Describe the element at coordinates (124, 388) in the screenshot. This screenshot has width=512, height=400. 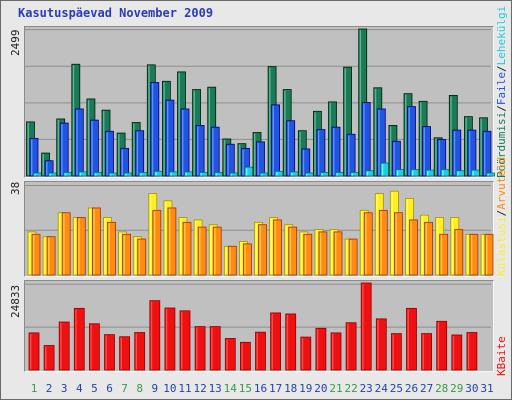
I see `x-tick-label-7: 7` at that location.